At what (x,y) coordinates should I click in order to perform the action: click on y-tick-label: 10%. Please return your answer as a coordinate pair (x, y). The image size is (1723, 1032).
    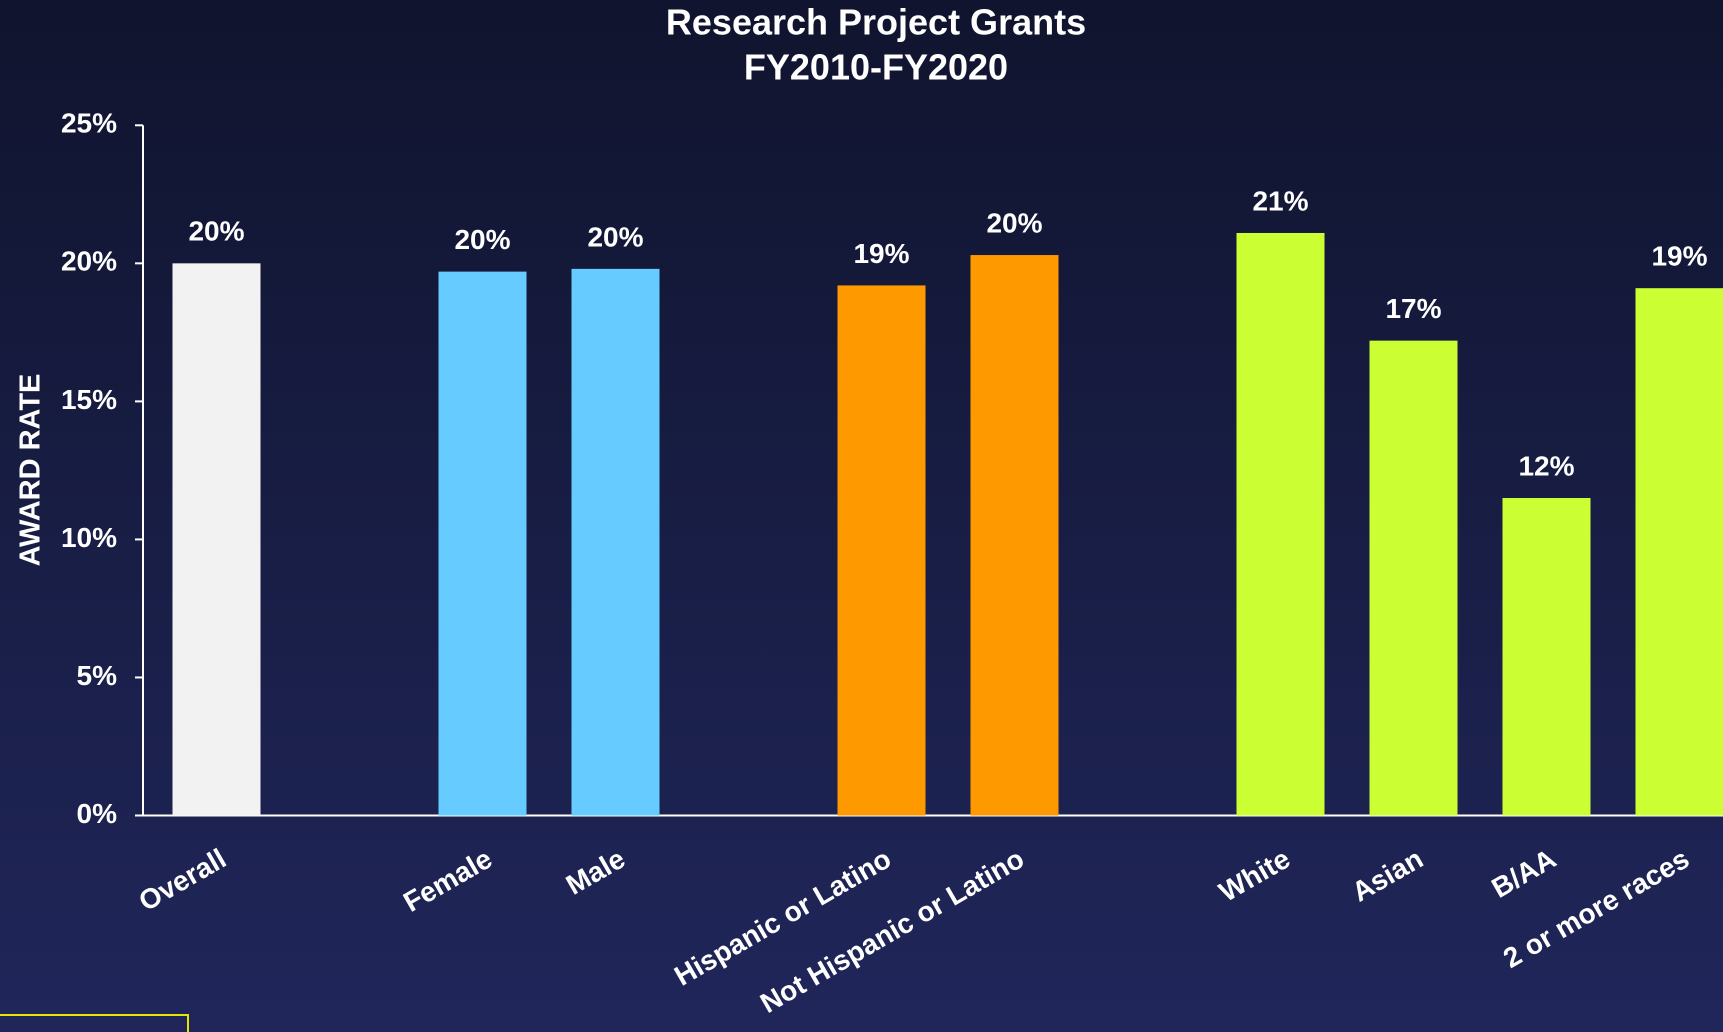
    Looking at the image, I should click on (89, 537).